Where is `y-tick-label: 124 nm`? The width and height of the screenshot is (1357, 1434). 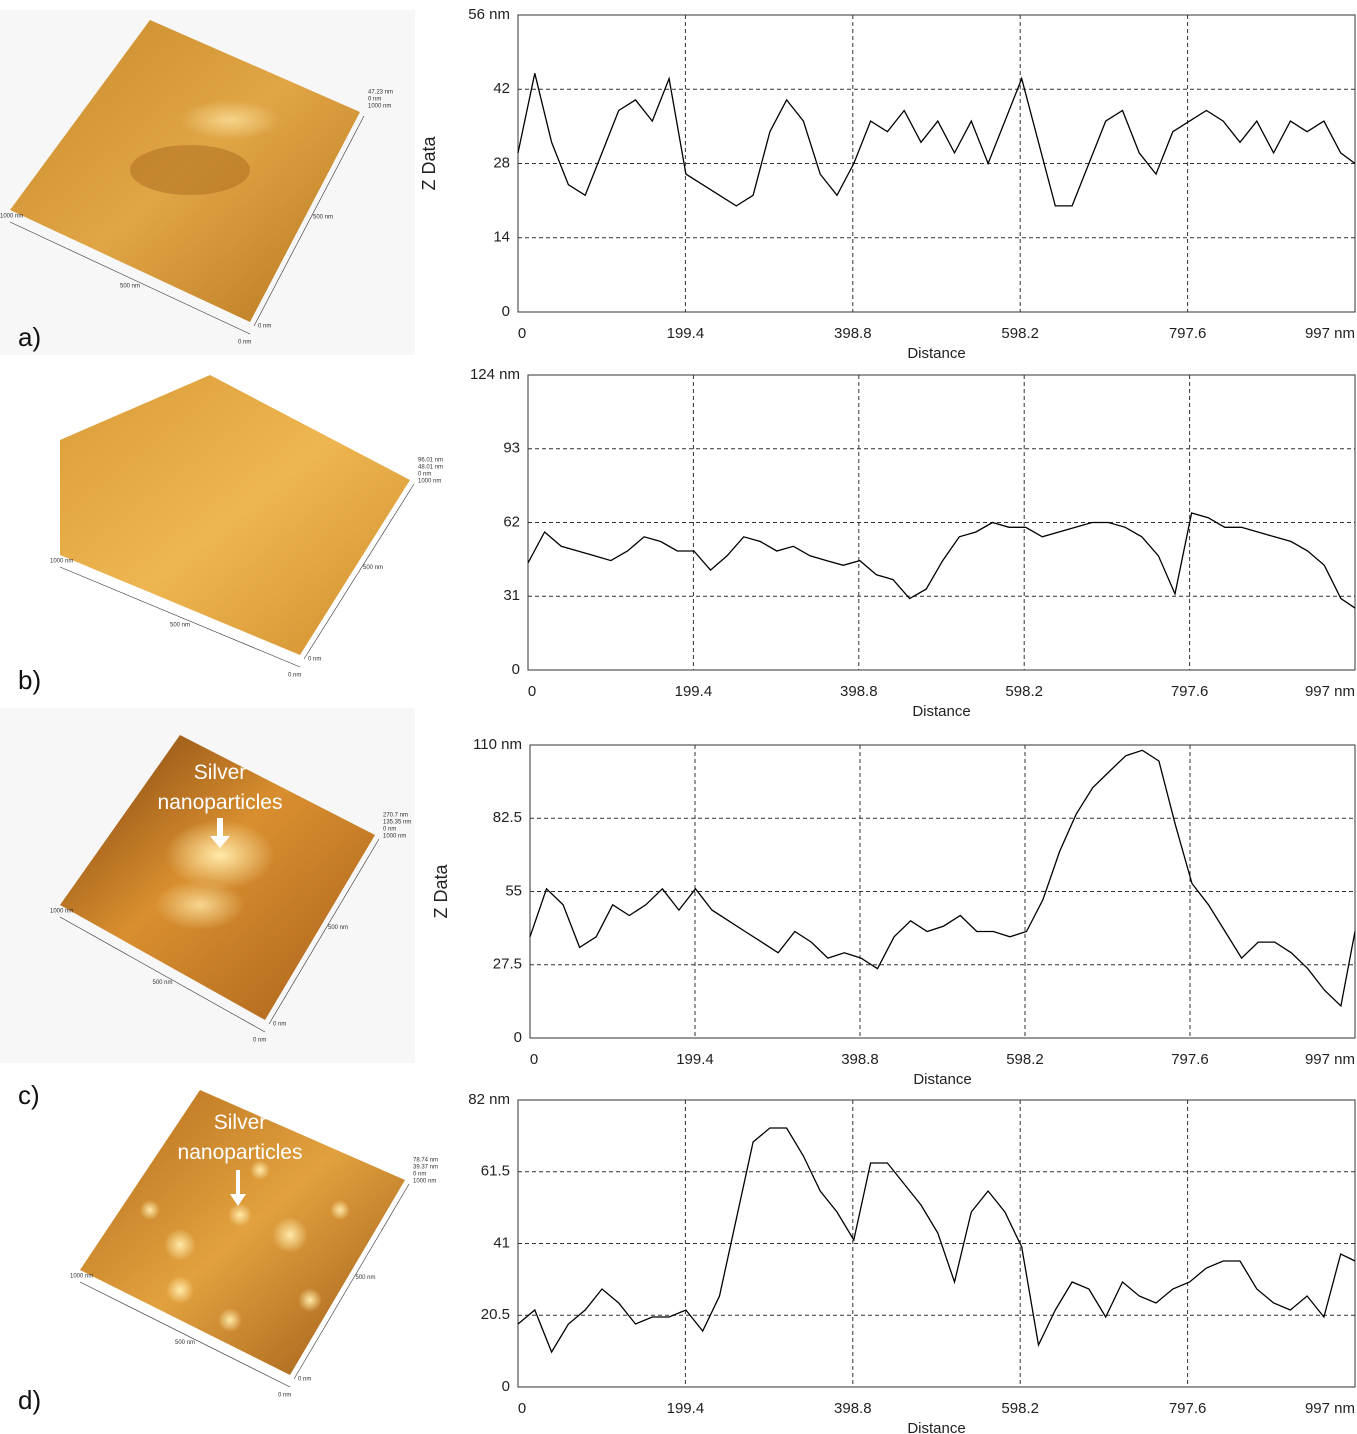
y-tick-label: 124 nm is located at coordinates (495, 374).